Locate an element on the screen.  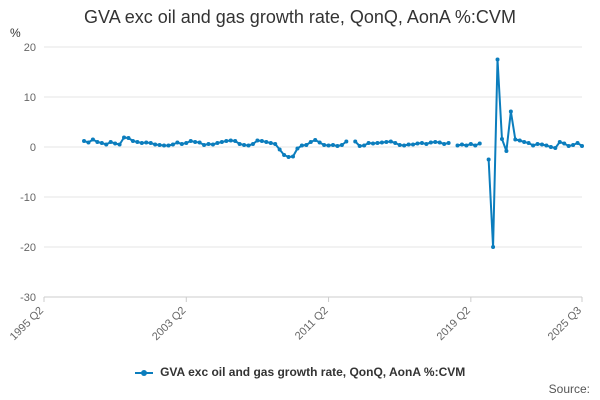
legend-series-marker-icon is located at coordinates (143, 373).